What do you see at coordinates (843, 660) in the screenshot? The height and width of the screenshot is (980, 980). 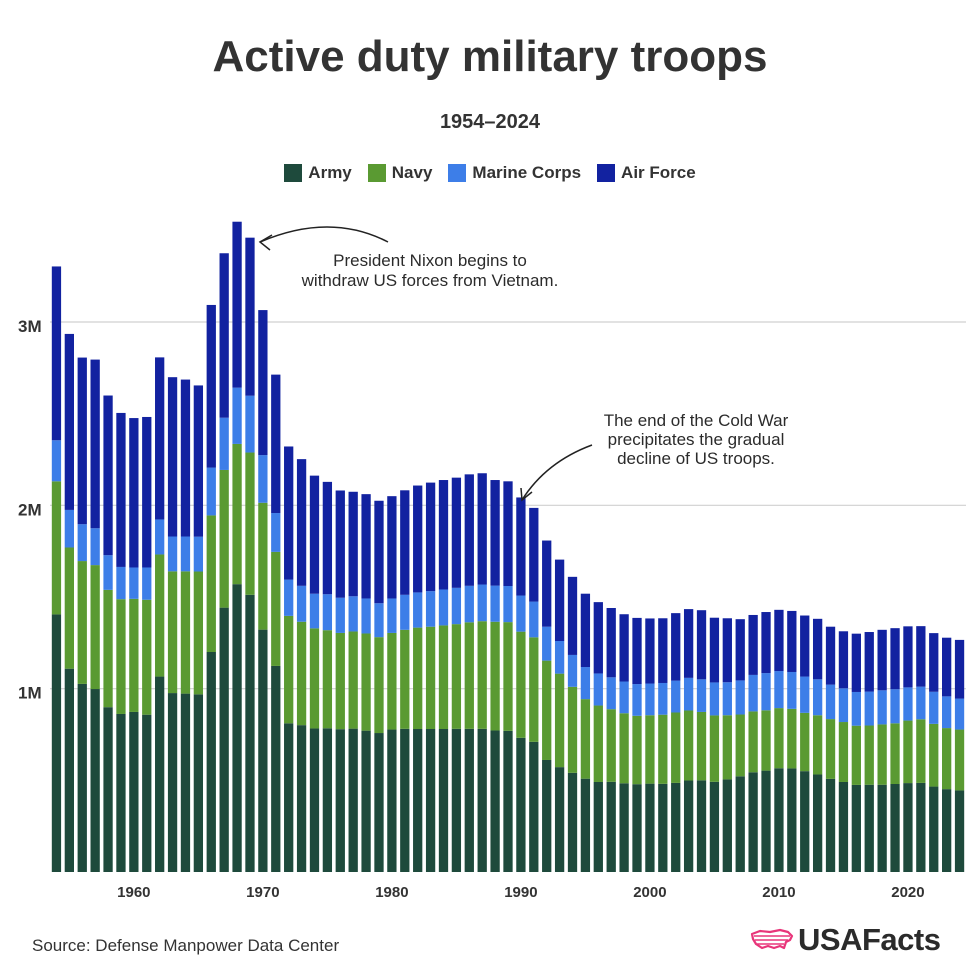 I see `bar-air-force-2015` at bounding box center [843, 660].